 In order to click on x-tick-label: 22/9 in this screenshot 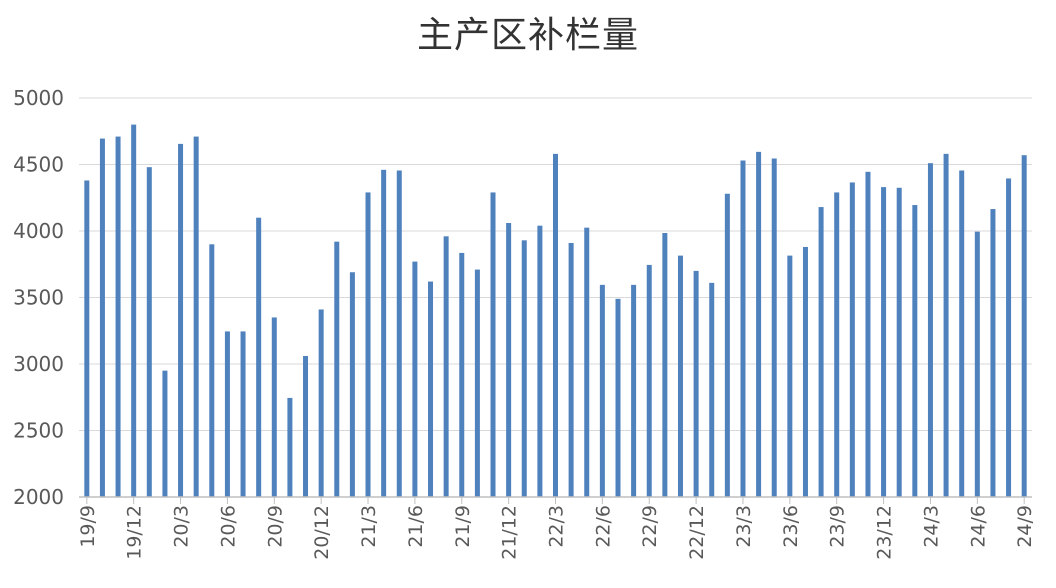, I will do `click(650, 526)`.